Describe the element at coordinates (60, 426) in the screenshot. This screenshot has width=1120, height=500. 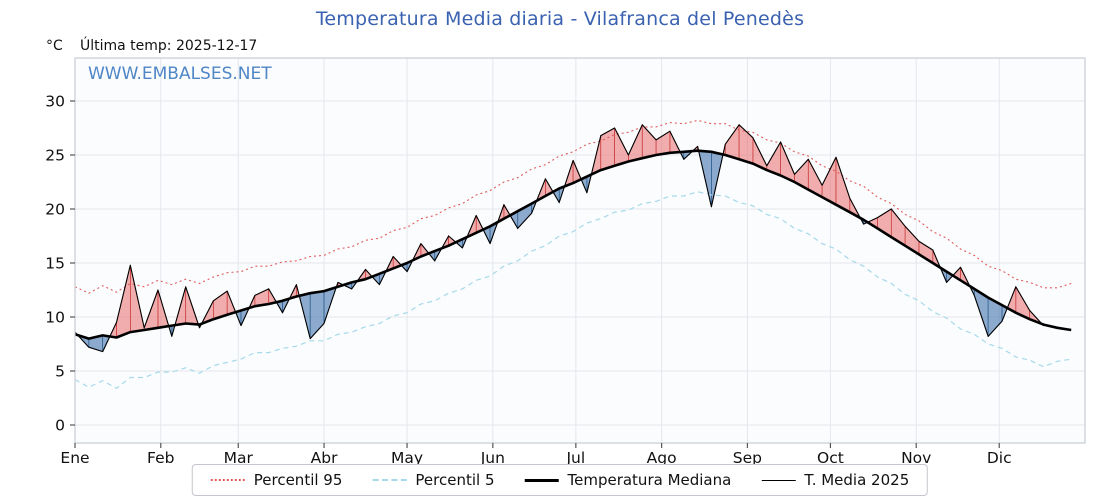
I see `y-tick-label: 0` at that location.